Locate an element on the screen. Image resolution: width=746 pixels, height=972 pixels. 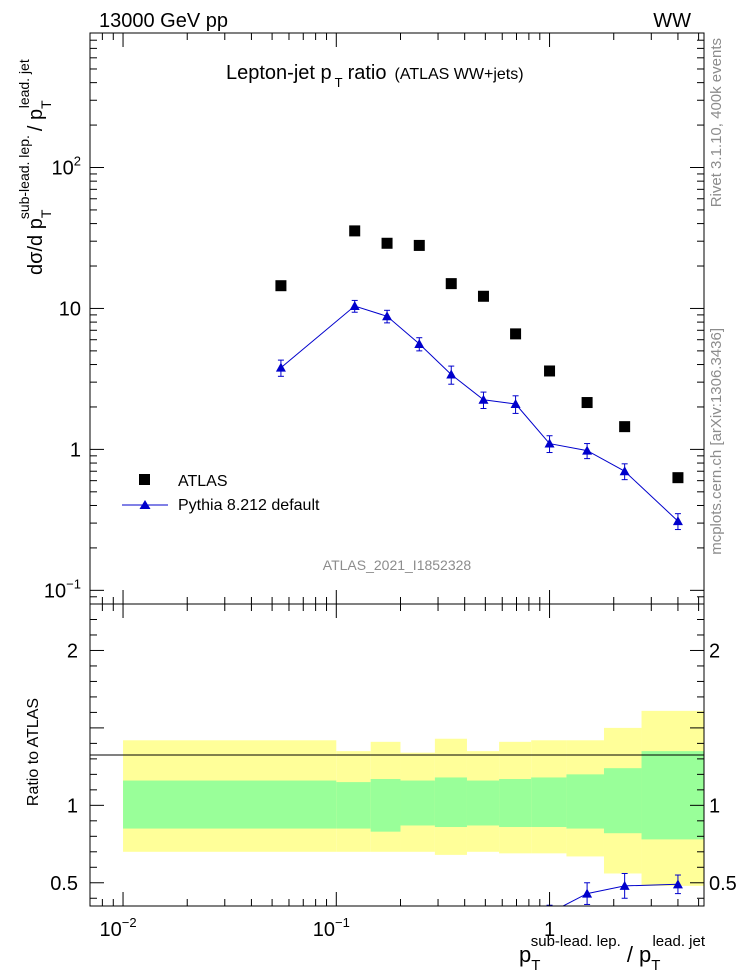
x-axis-label: pTsub-lead. lep./ pTlead. jet is located at coordinates (612, 952).